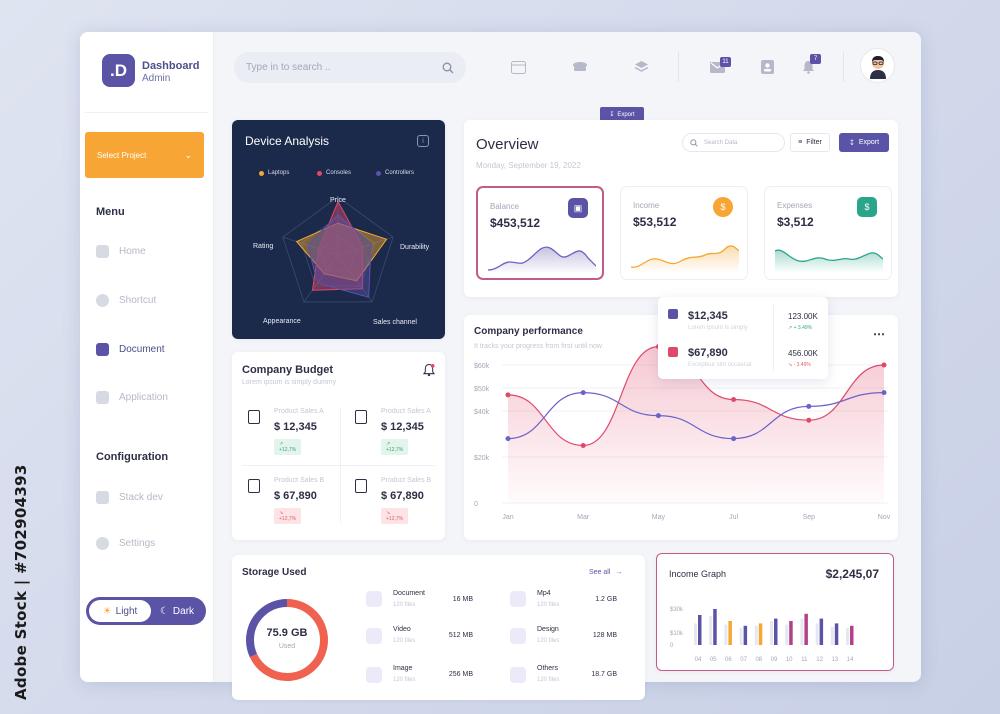 Image resolution: width=1000 pixels, height=714 pixels. Describe the element at coordinates (120, 611) in the screenshot. I see `theme-light-option: ☀ Light` at that location.